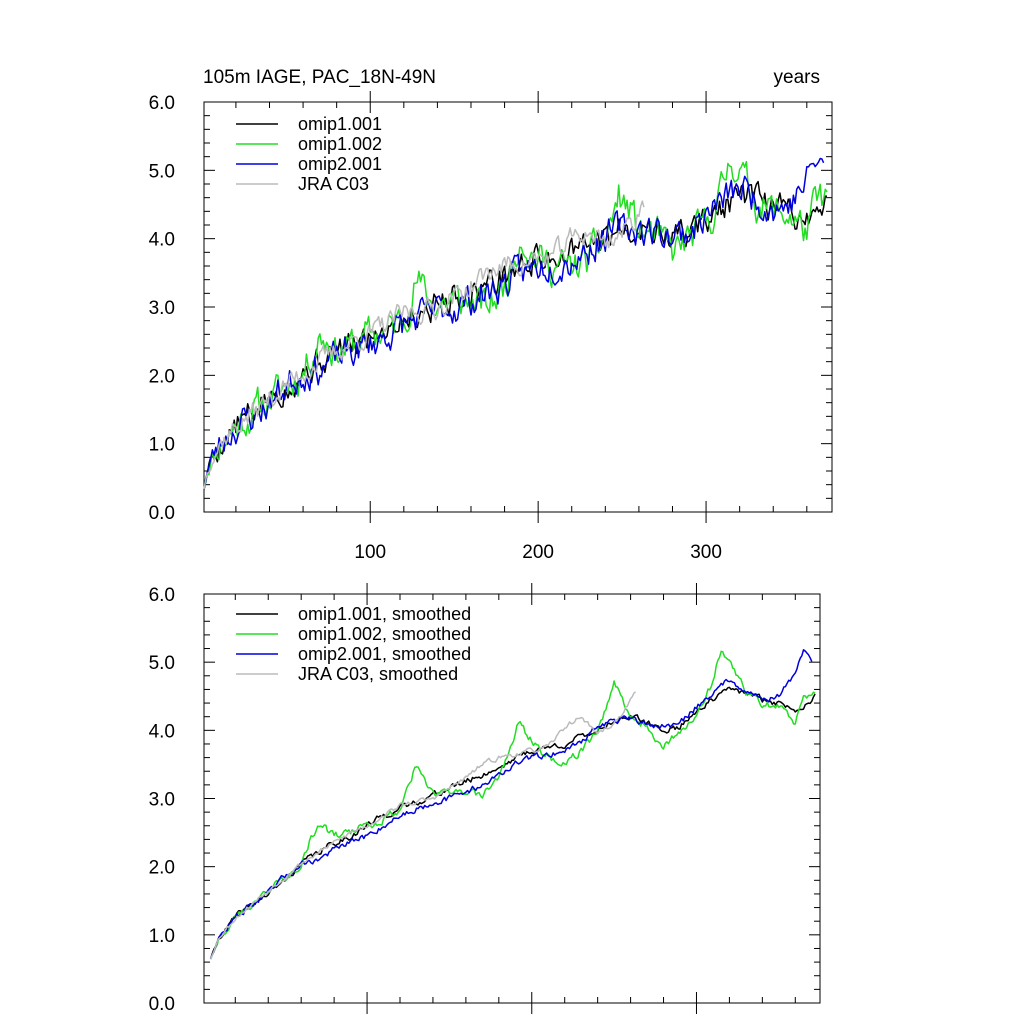 This screenshot has height=1024, width=1024. What do you see at coordinates (797, 77) in the screenshot?
I see `right-title: years` at bounding box center [797, 77].